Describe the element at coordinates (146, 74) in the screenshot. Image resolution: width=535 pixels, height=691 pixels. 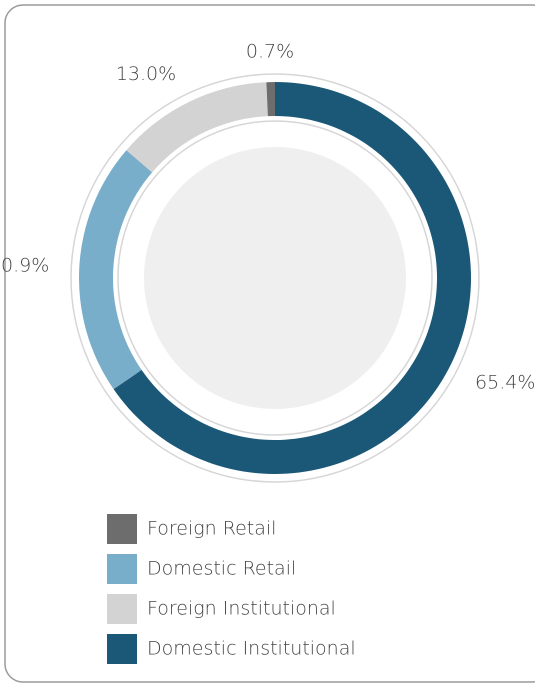
I see `data-label: 13.0%` at that location.